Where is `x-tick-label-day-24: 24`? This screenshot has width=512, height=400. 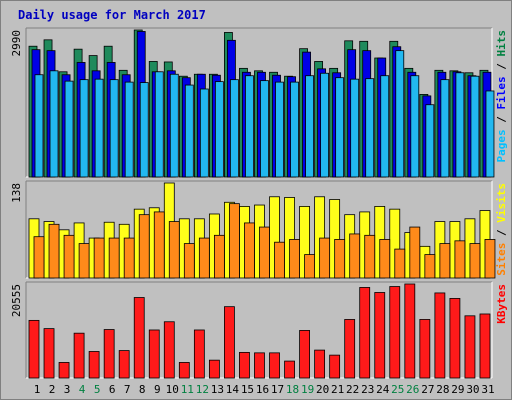
x-tick-label-day-24: 24 is located at coordinates (383, 389).